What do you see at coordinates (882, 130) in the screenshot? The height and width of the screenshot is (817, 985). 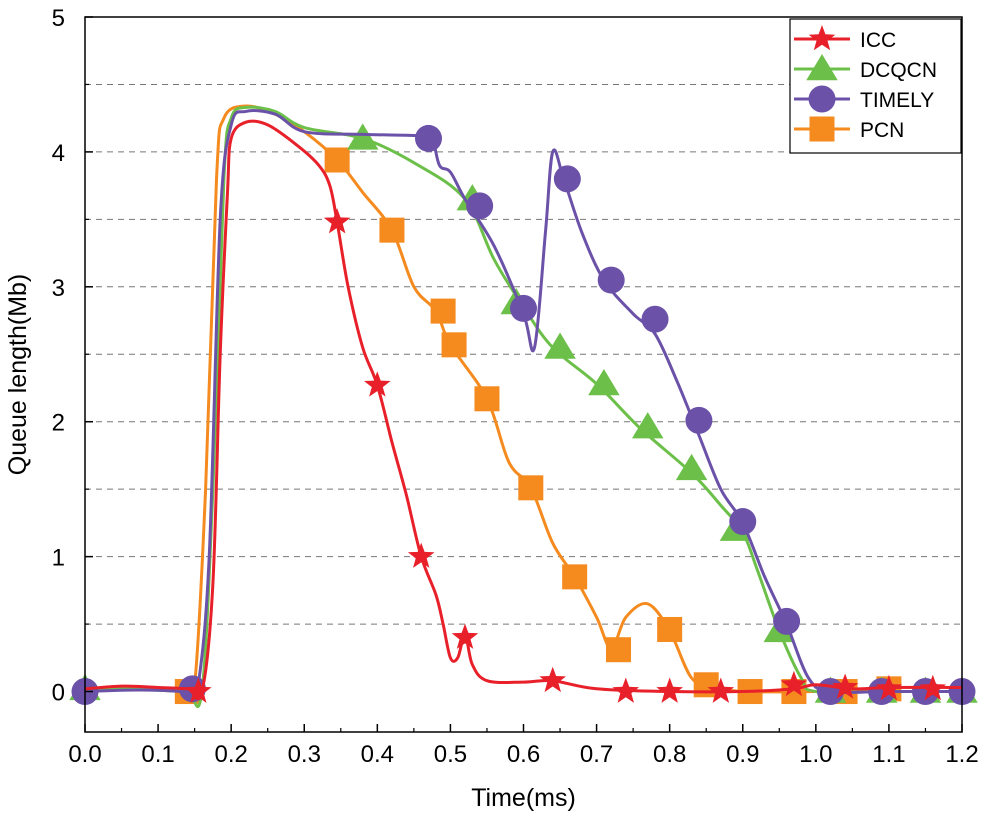 I see `legend-label: PCN` at bounding box center [882, 130].